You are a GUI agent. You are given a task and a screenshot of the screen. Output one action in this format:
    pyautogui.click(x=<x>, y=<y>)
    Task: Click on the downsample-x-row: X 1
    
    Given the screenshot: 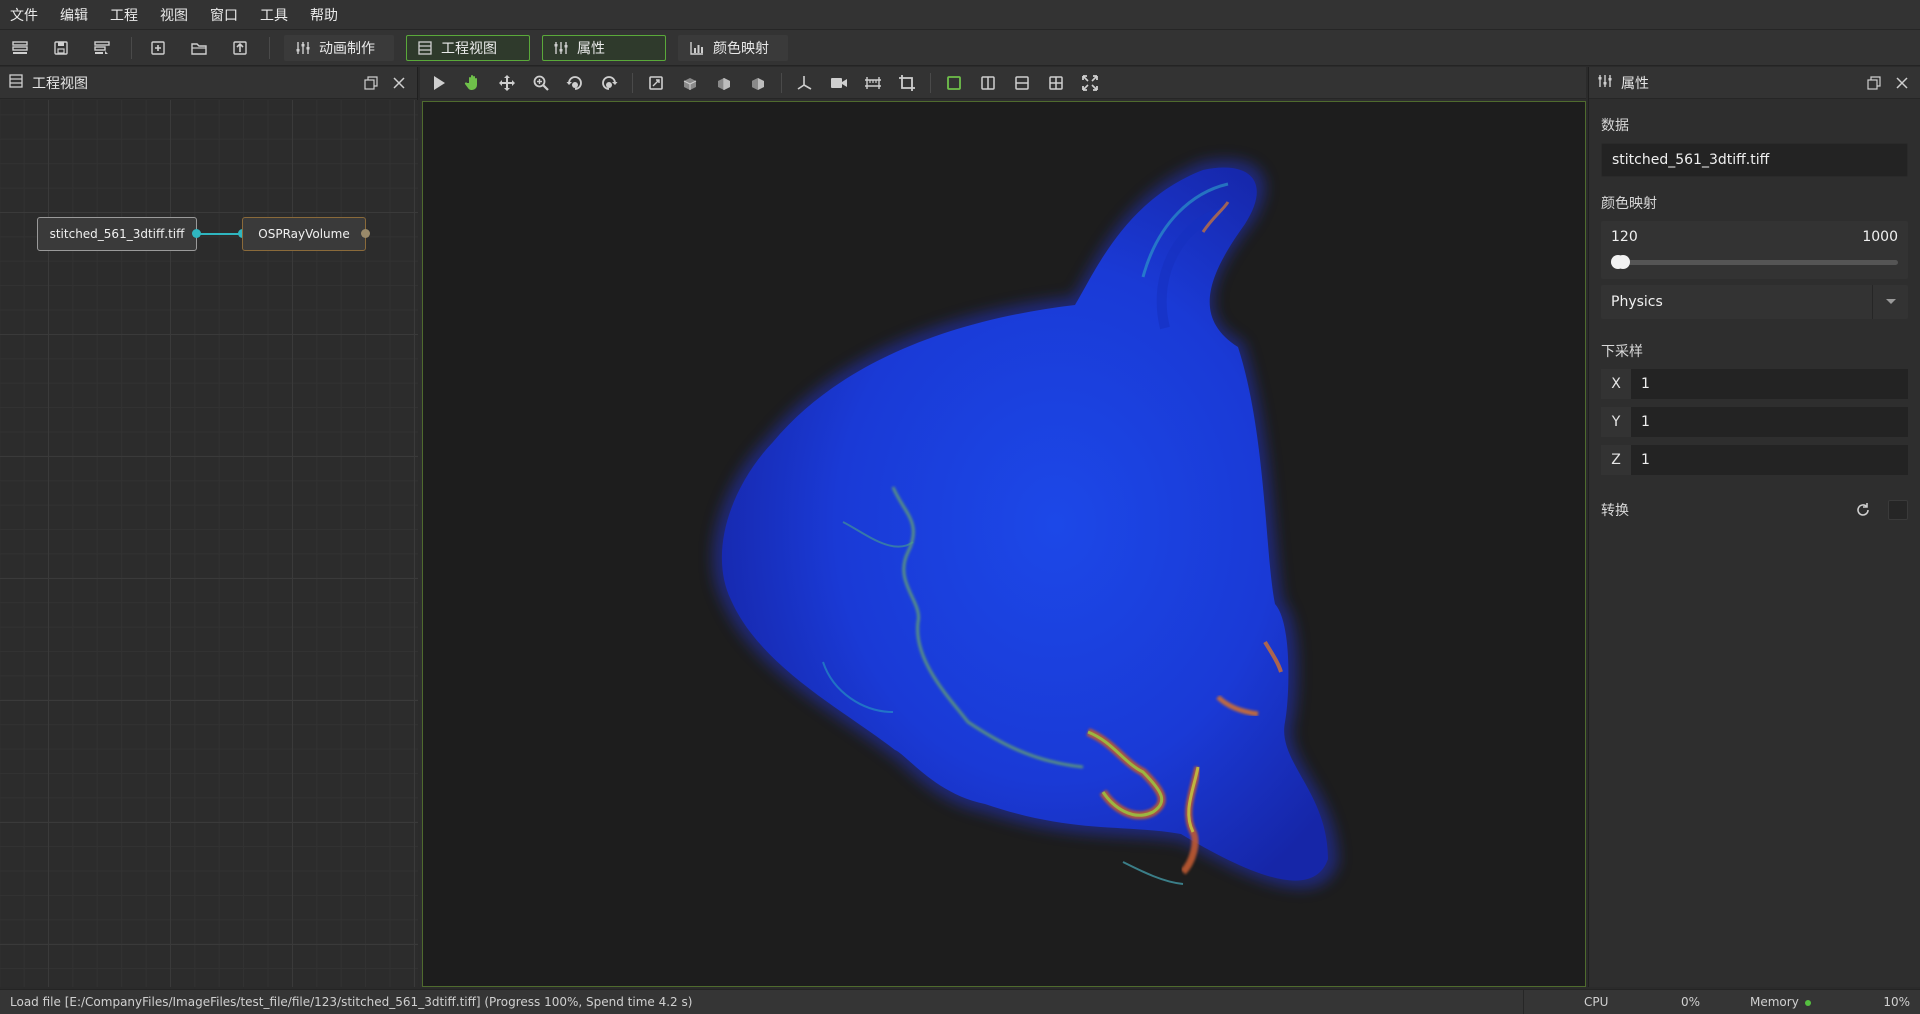 What is the action you would take?
    pyautogui.click(x=1754, y=384)
    